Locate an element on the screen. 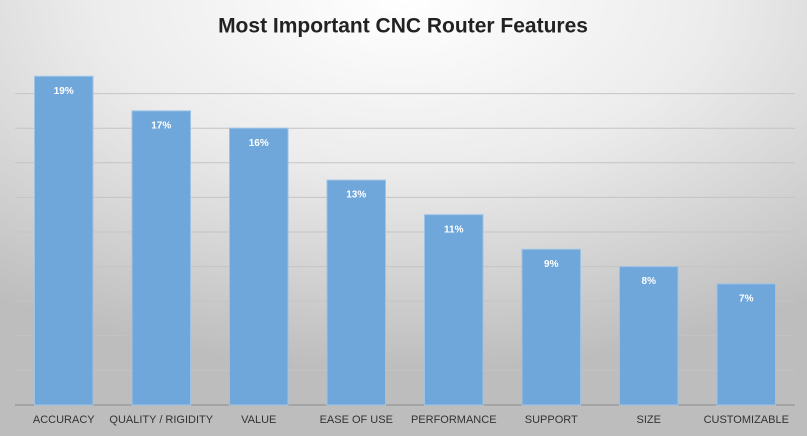  data-label: 11% is located at coordinates (454, 229).